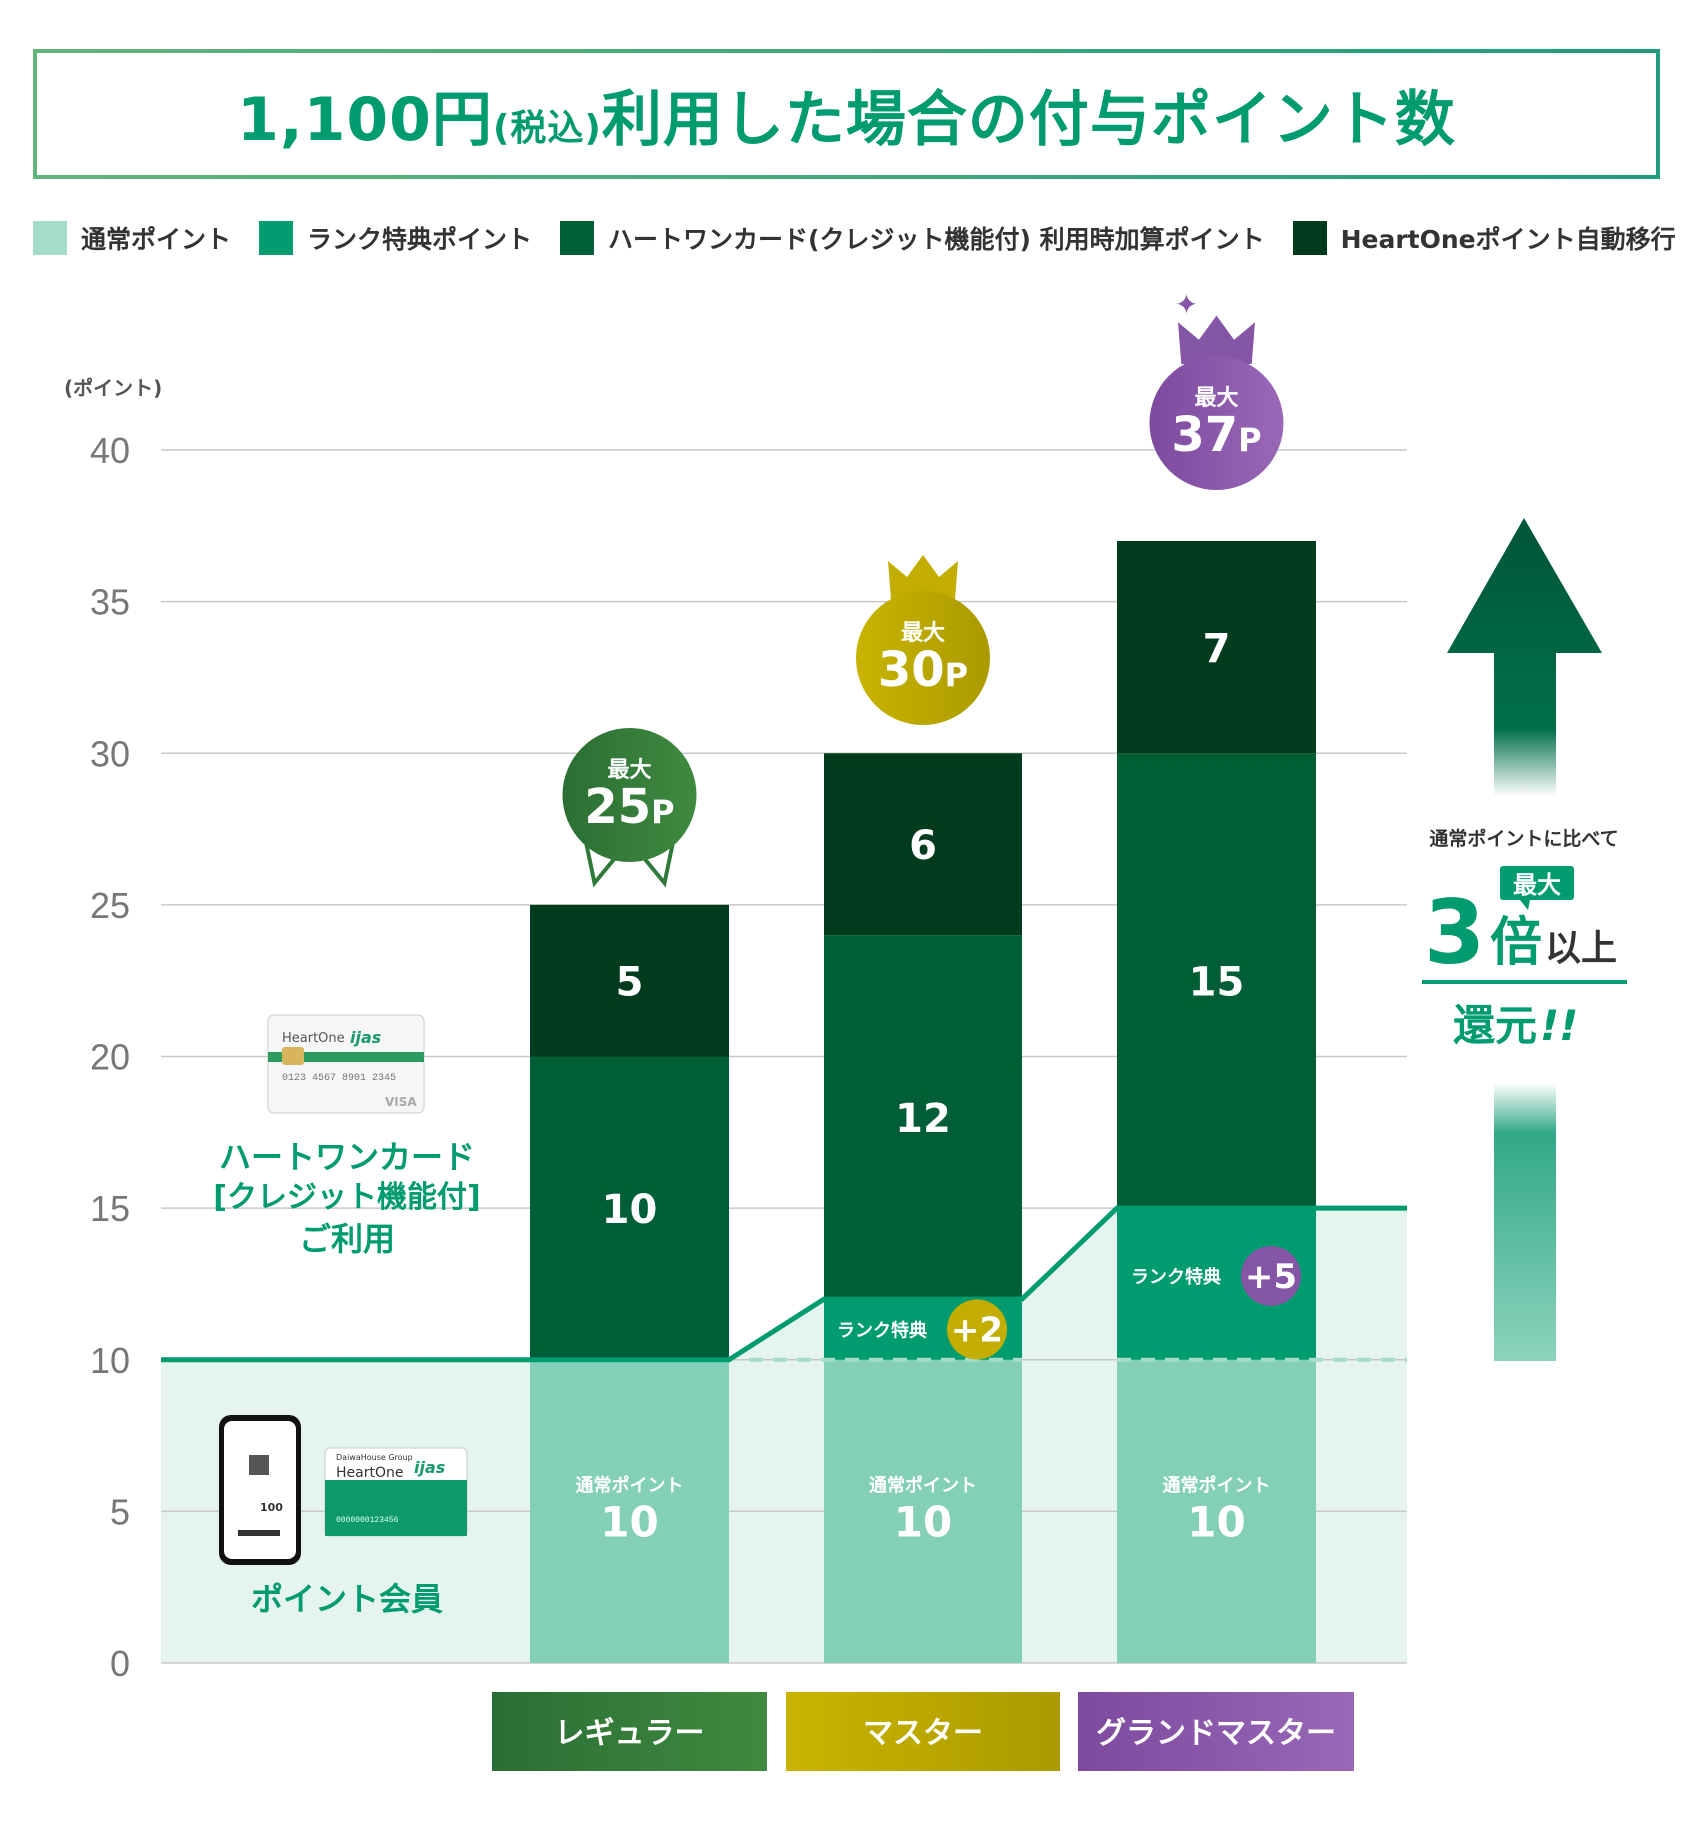 The image size is (1684, 1826). I want to click on legend-label: ハートワンカード(クレジット機能付) 利用時加算ポイント, so click(936, 239).